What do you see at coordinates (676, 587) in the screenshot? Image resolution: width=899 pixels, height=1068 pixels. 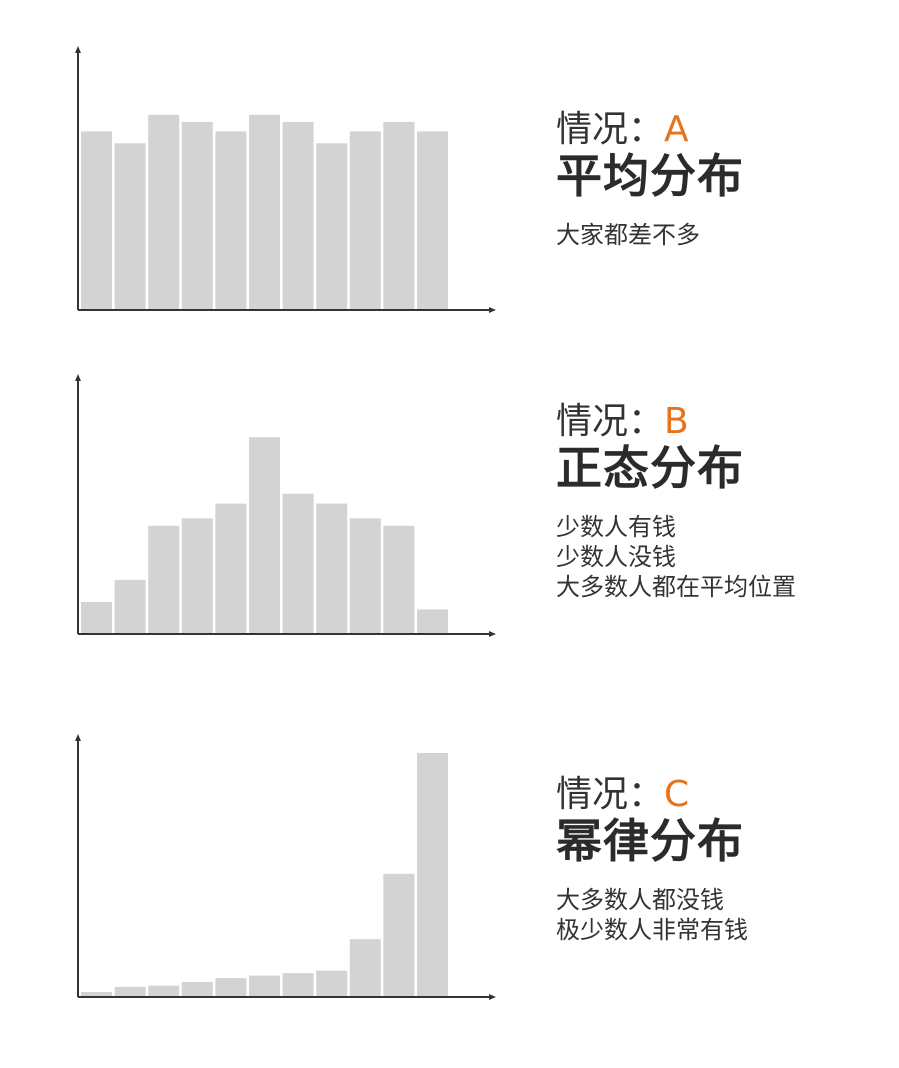 I see `description-line: 大多数人都在平均位置` at bounding box center [676, 587].